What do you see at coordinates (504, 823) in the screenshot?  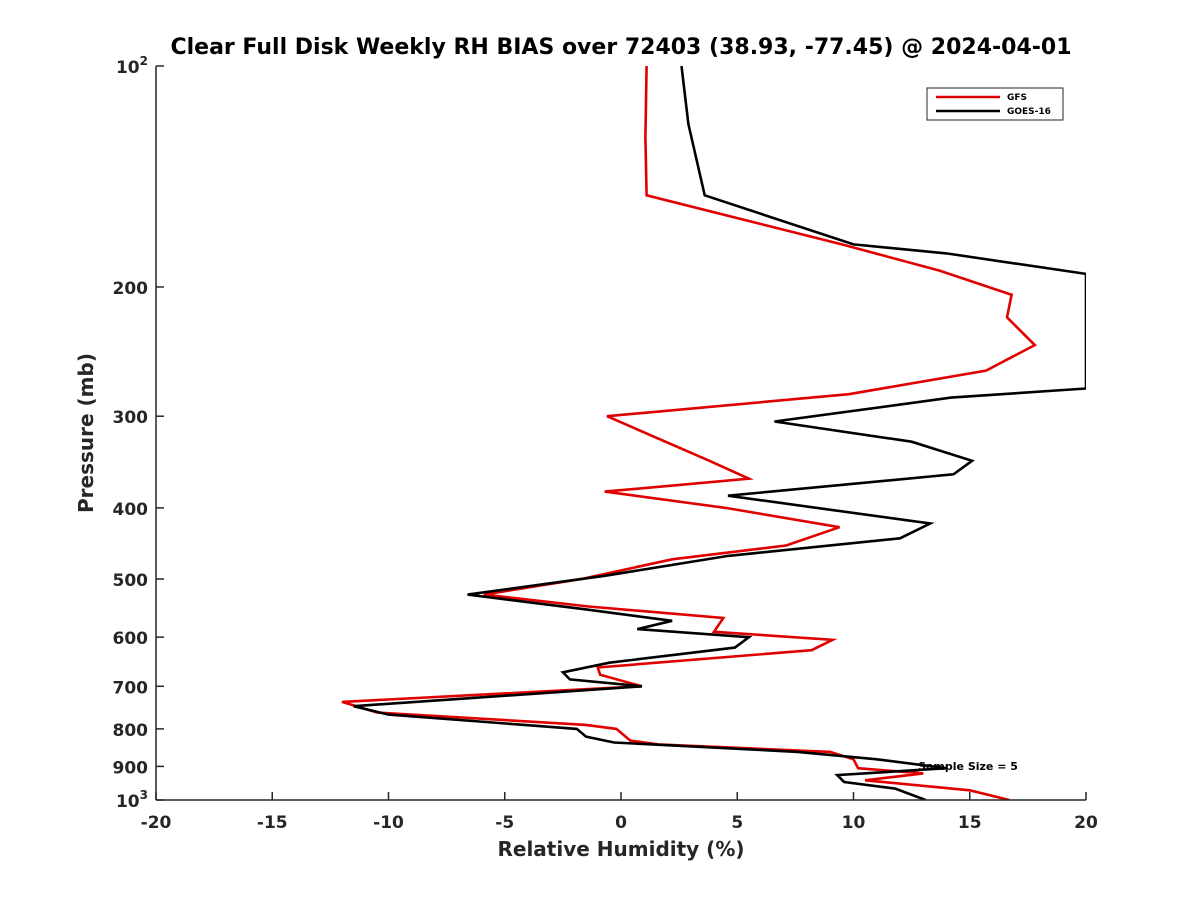 I see `x-tick-label: -5` at bounding box center [504, 823].